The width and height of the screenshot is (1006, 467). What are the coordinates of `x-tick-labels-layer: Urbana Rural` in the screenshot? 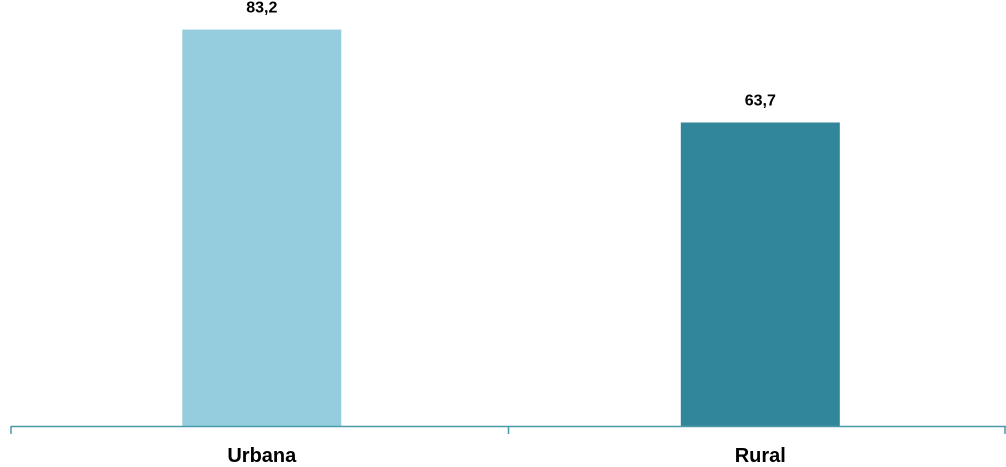 It's located at (506, 456).